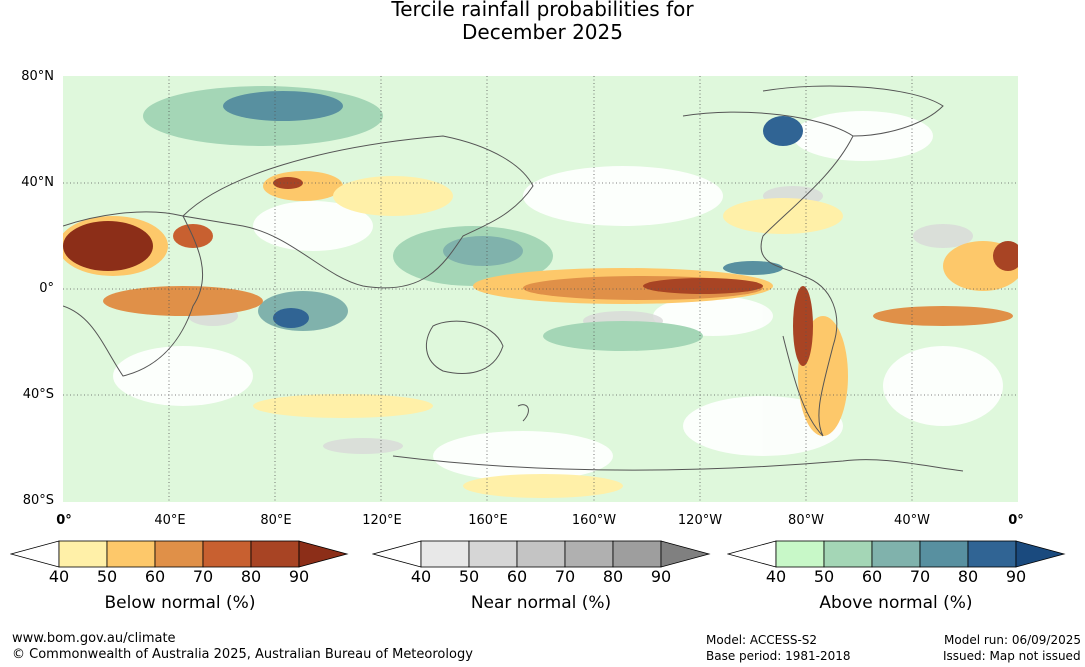 The height and width of the screenshot is (667, 1085). What do you see at coordinates (38, 500) in the screenshot?
I see `lat-tick-80s: 80°S` at bounding box center [38, 500].